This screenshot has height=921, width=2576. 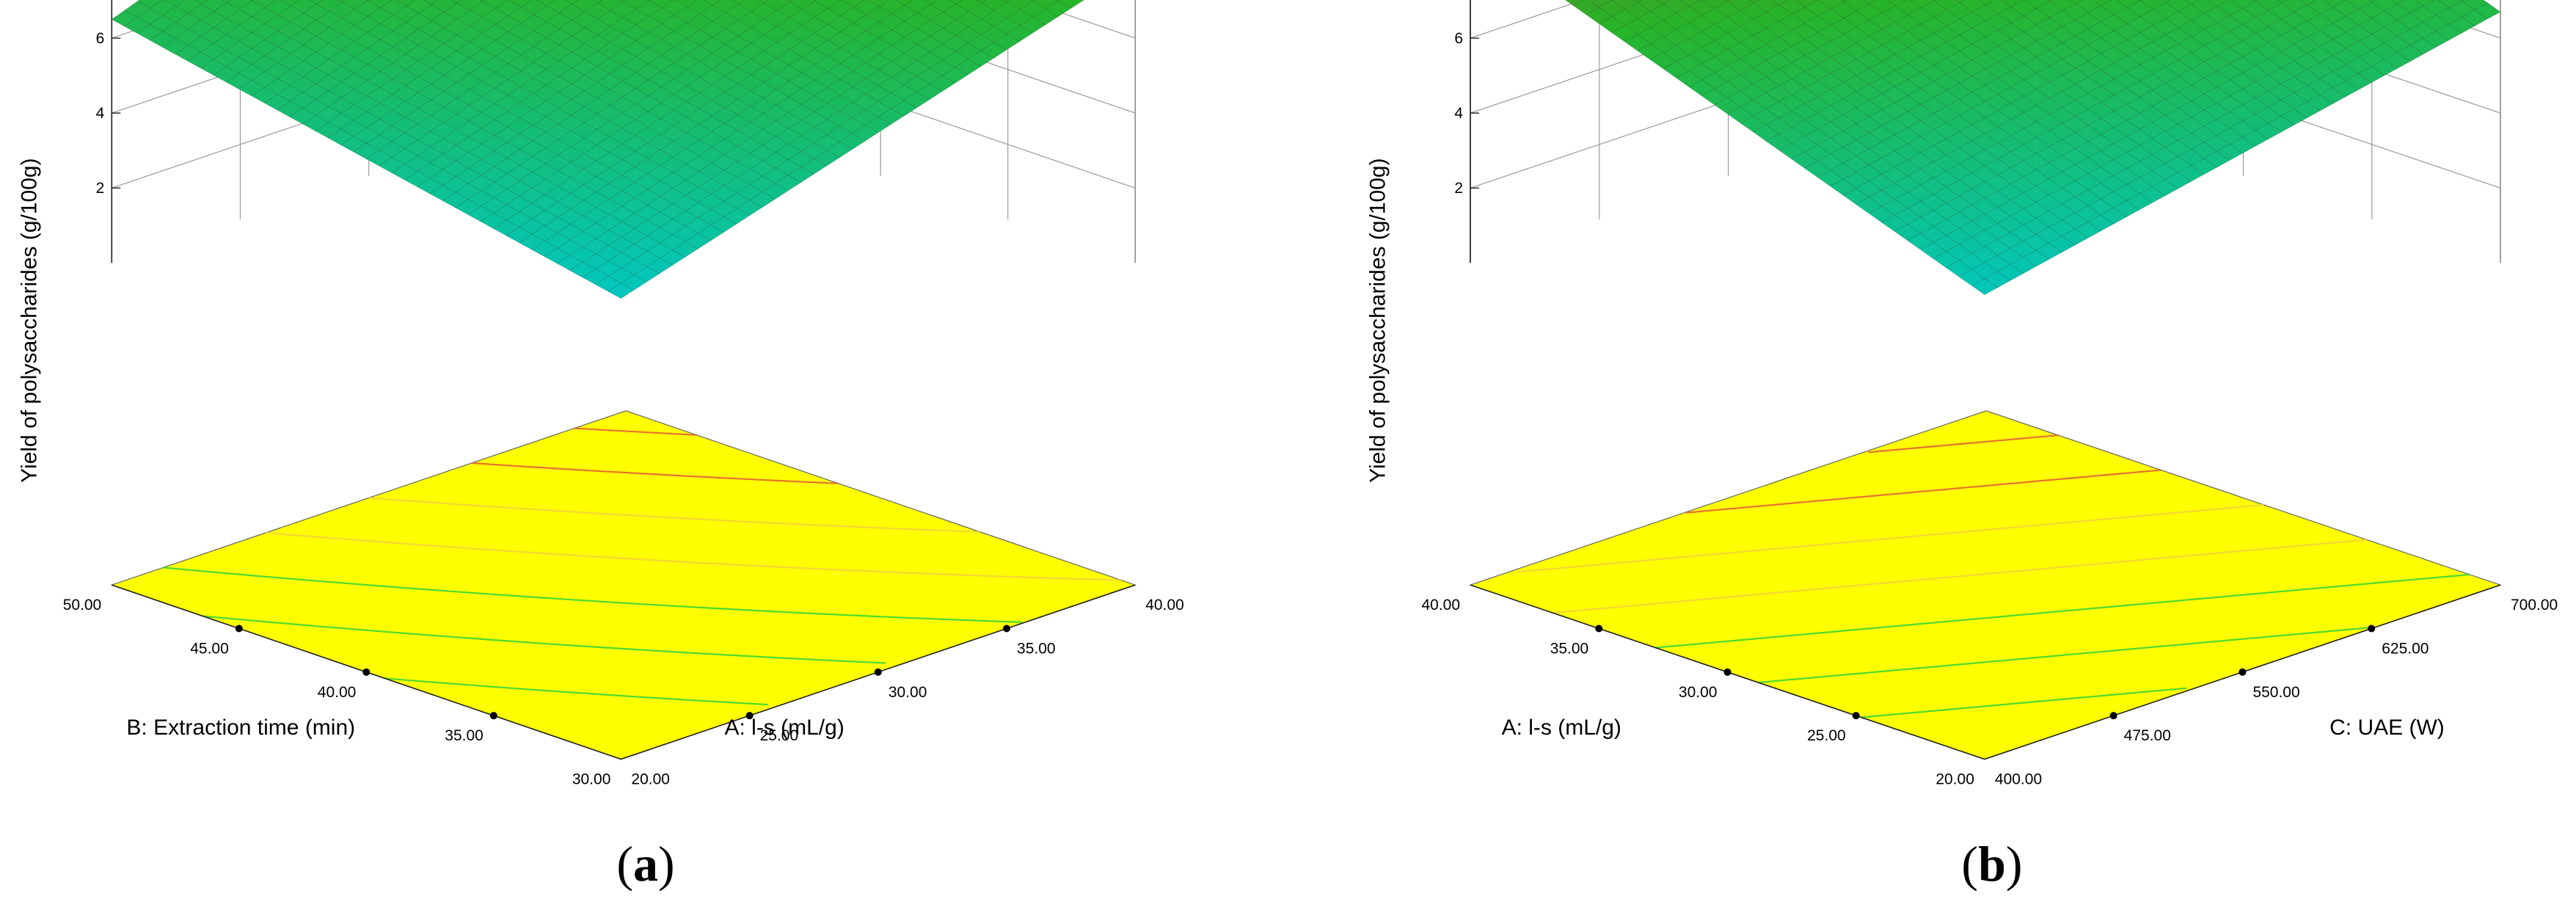 I want to click on x-tick-label: 550.00, so click(x=2275, y=692).